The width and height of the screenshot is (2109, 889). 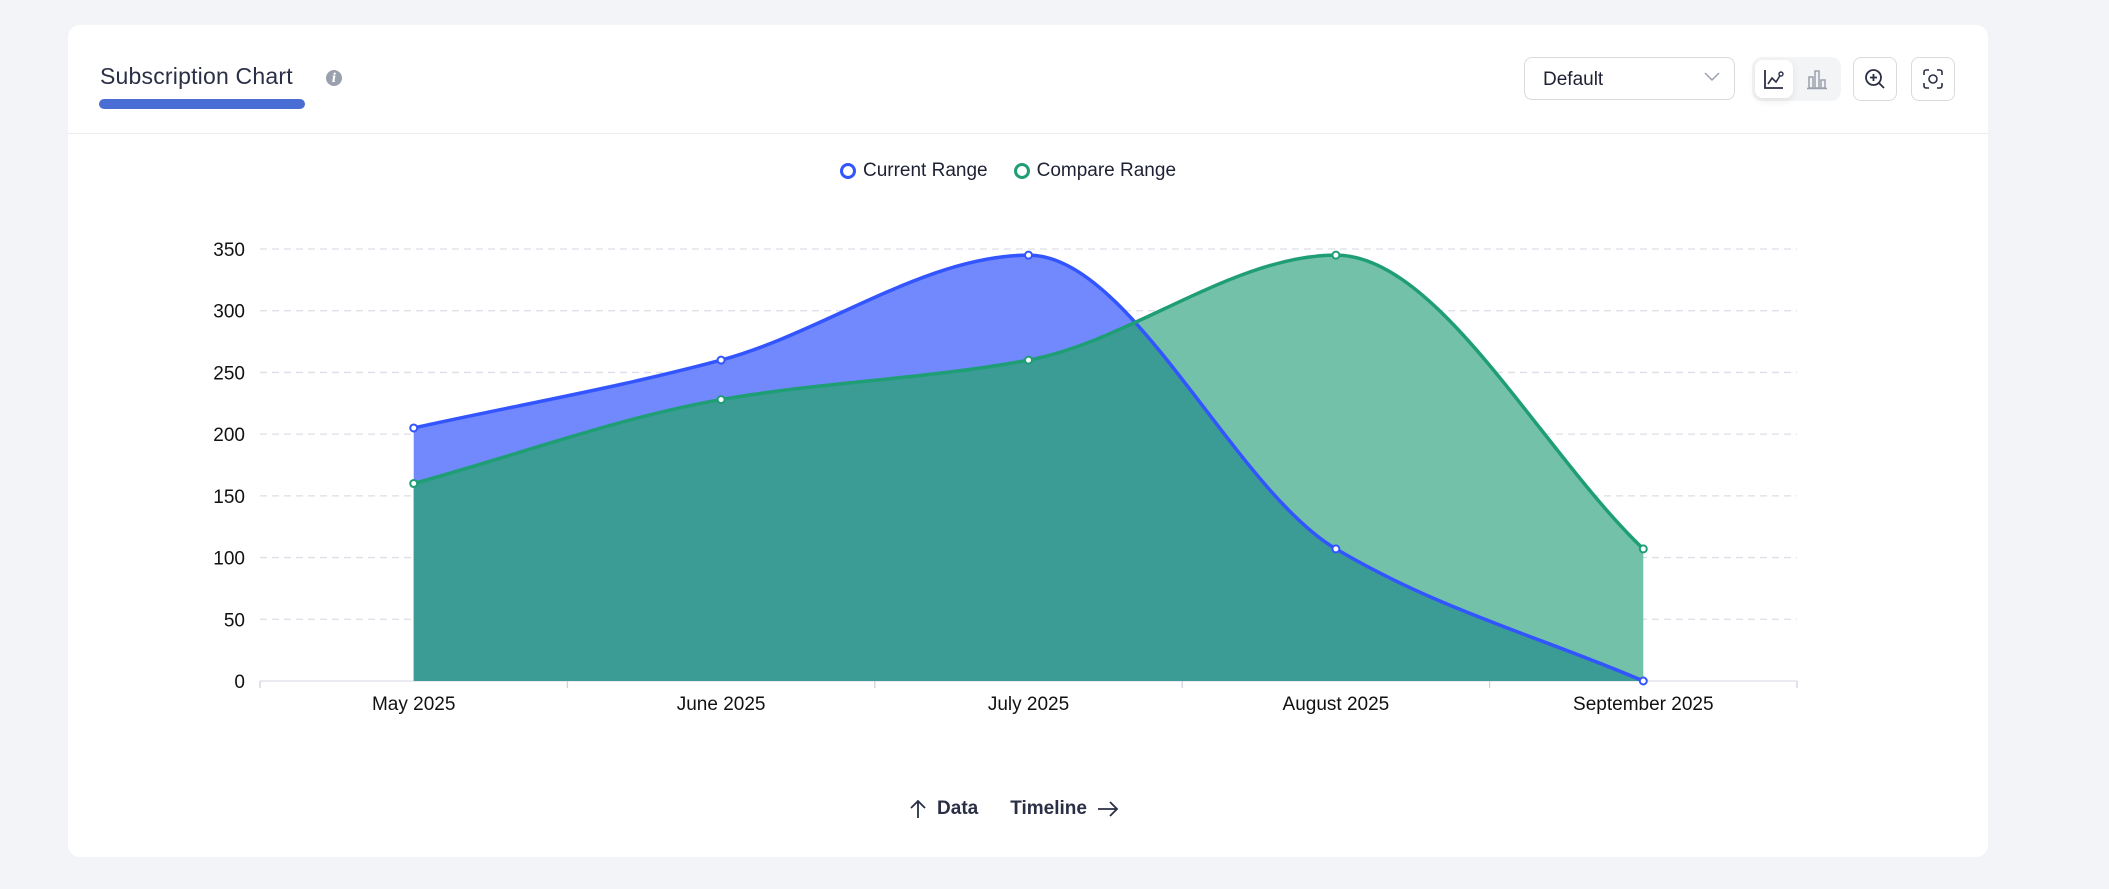 I want to click on x-tick-label: September 2025, so click(x=1643, y=704).